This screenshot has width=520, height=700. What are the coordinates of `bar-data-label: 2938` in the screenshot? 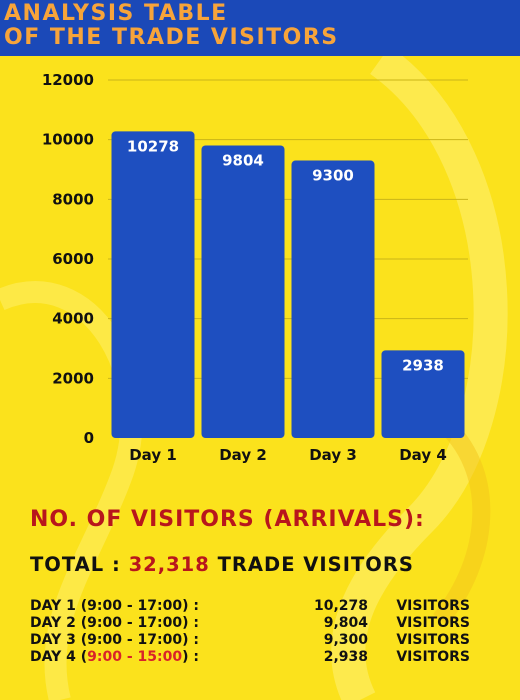 It's located at (423, 365).